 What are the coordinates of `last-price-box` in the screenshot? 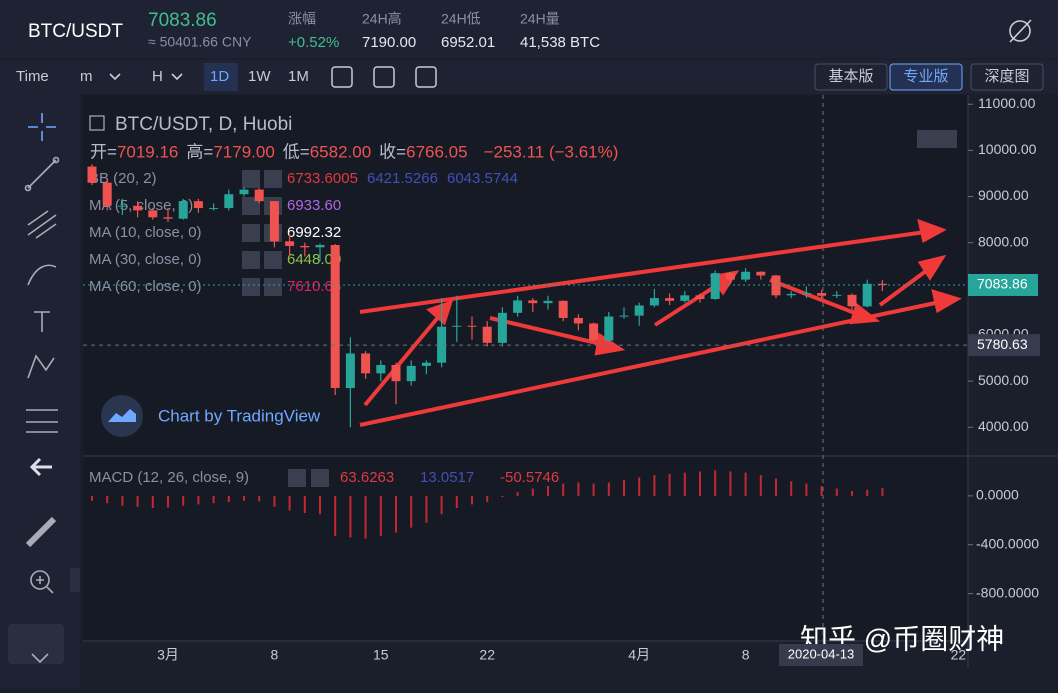 It's located at (1003, 284).